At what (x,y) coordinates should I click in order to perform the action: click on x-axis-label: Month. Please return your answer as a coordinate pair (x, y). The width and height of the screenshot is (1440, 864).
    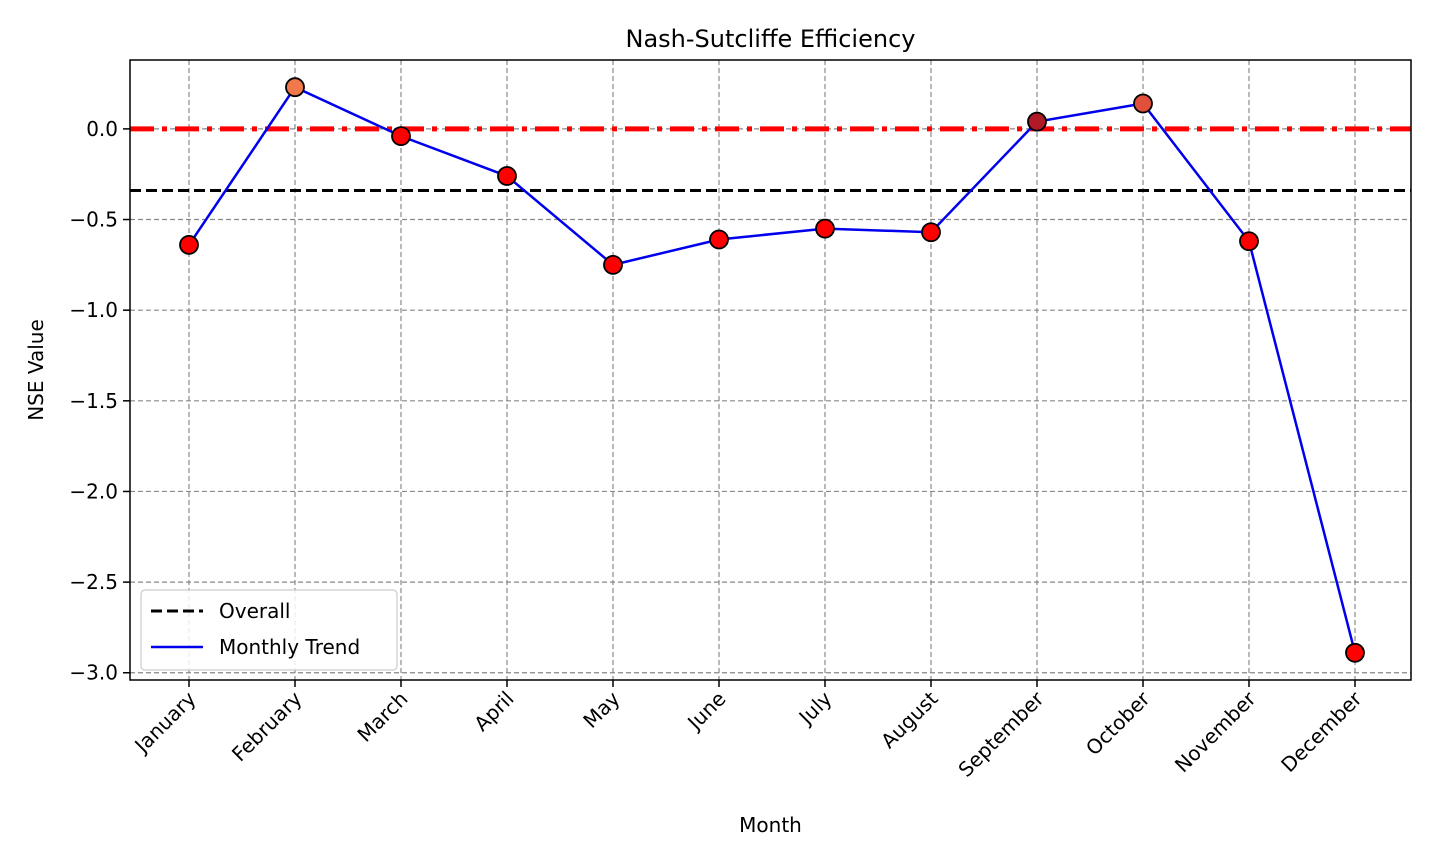
    Looking at the image, I should click on (770, 825).